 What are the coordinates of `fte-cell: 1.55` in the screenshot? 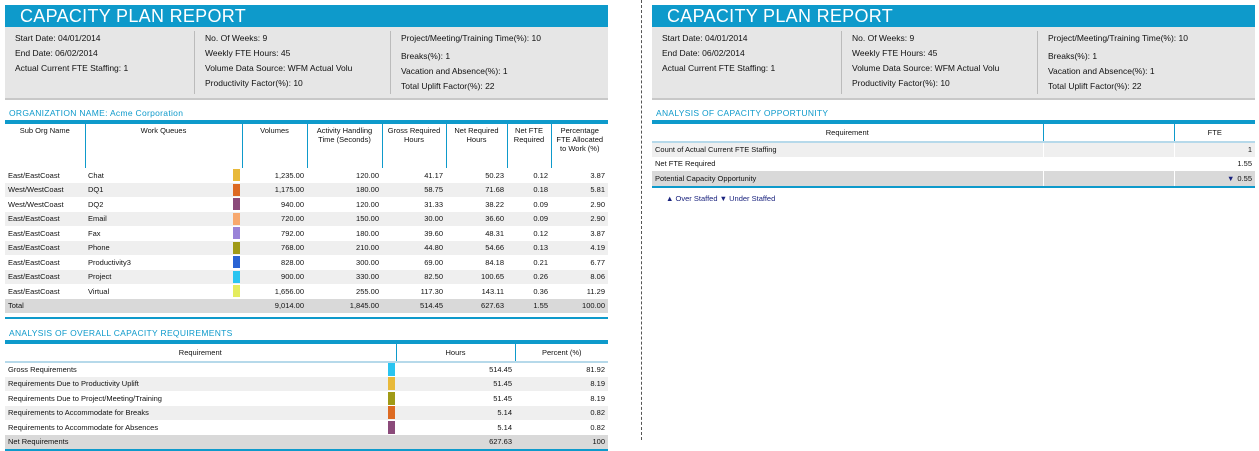 It's located at (1244, 164).